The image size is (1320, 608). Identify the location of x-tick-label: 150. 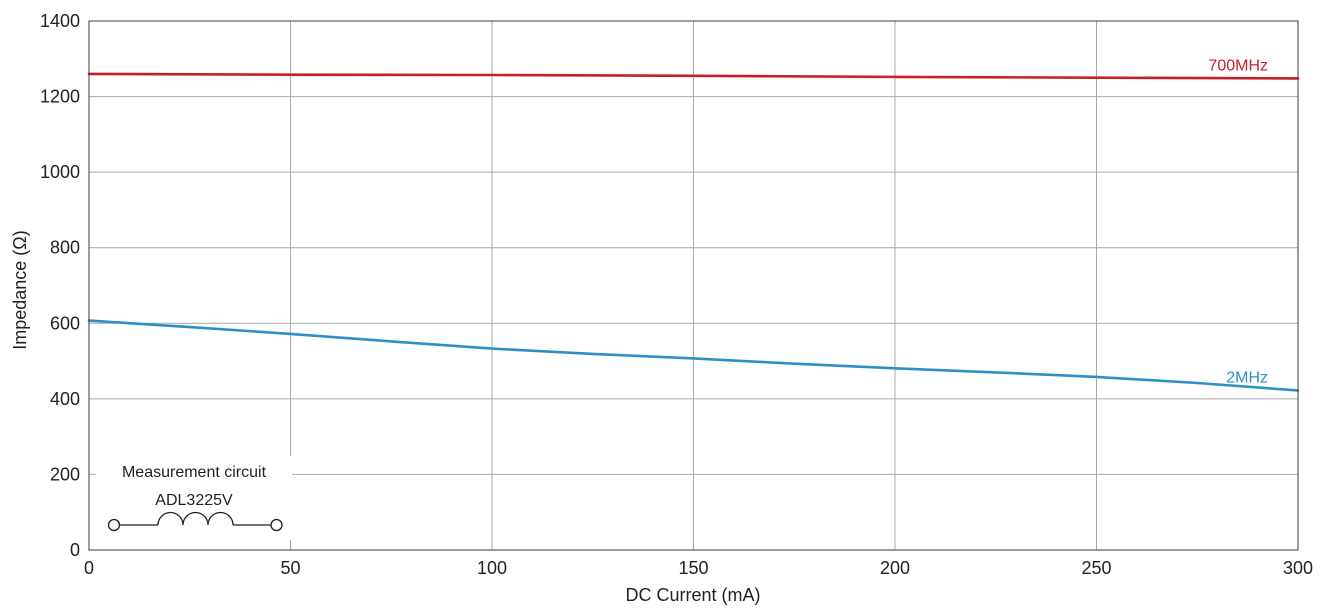
(693, 568).